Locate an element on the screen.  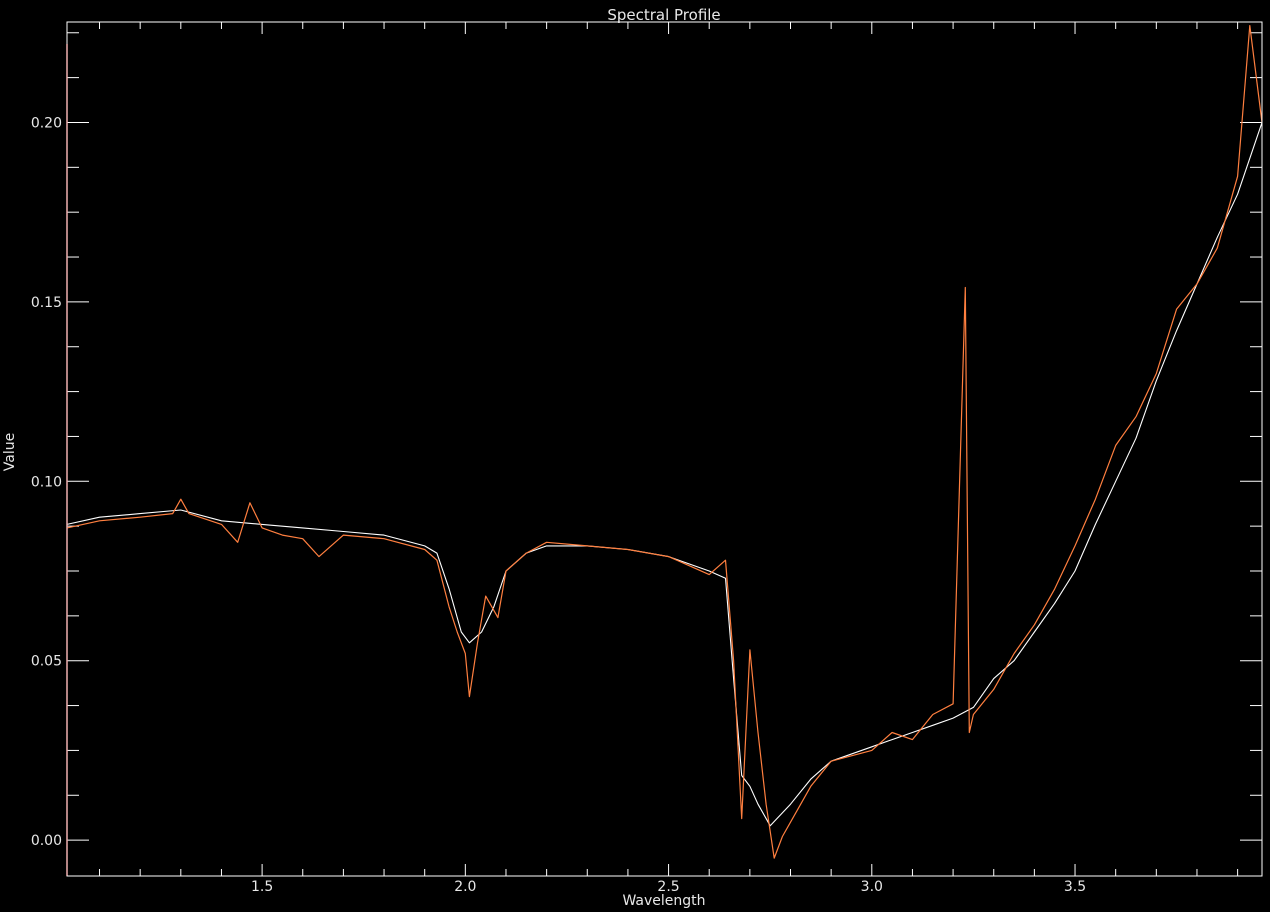
x-tick-label: 3.5 is located at coordinates (1075, 887).